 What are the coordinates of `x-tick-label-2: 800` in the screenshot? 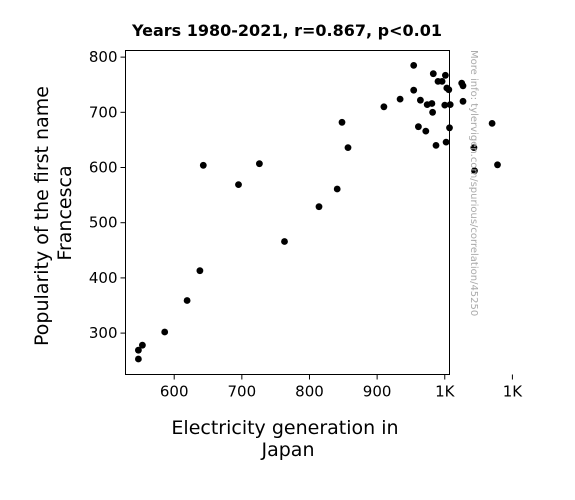 It's located at (309, 392).